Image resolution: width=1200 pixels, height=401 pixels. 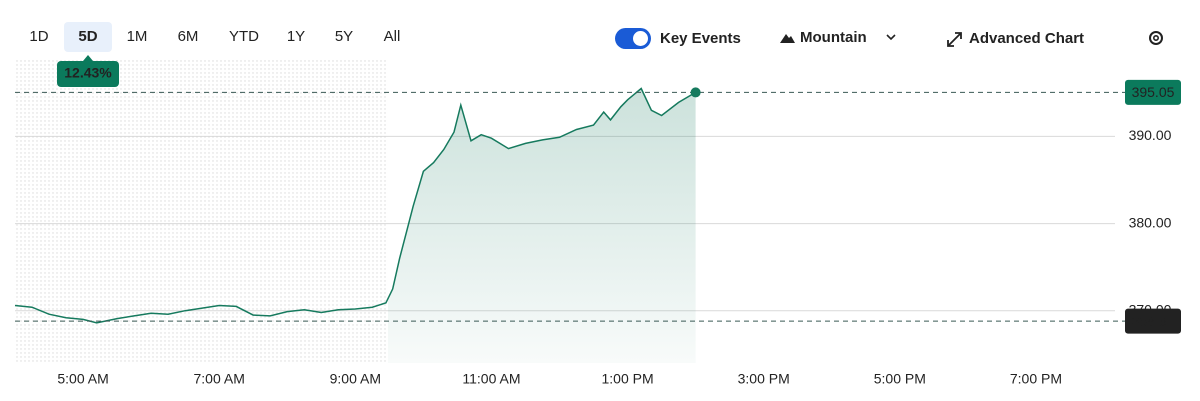 I want to click on x-tick-label: 9:00 AM, so click(x=355, y=379).